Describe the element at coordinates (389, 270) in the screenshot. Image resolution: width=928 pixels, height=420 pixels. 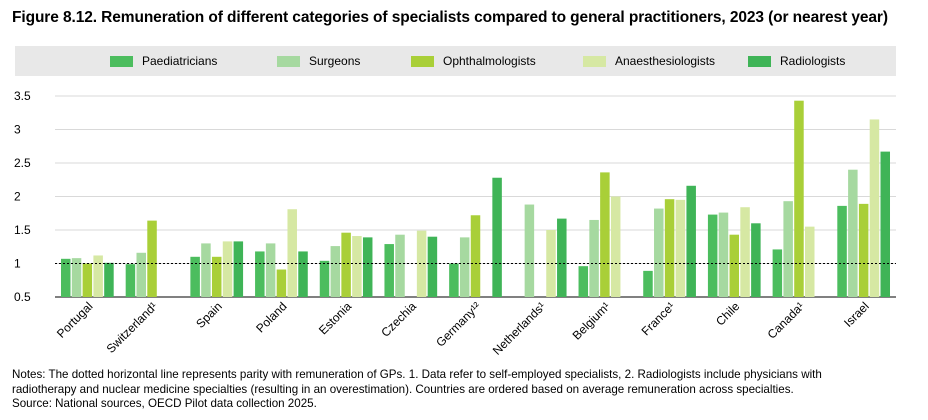
I see `bar-czechia-paediatricians` at that location.